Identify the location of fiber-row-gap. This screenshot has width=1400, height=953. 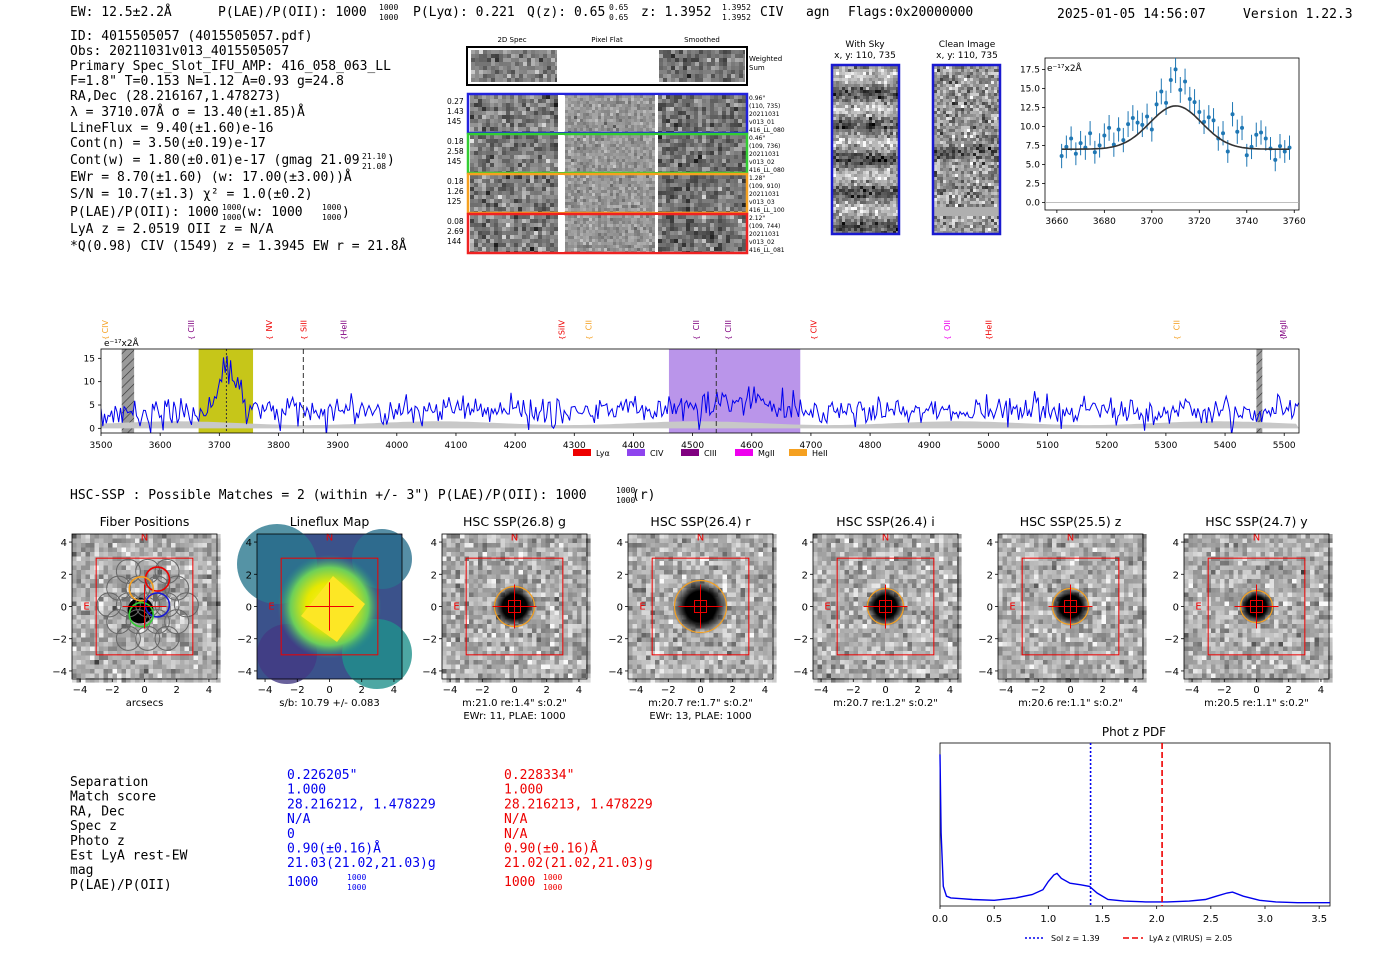
(656, 113).